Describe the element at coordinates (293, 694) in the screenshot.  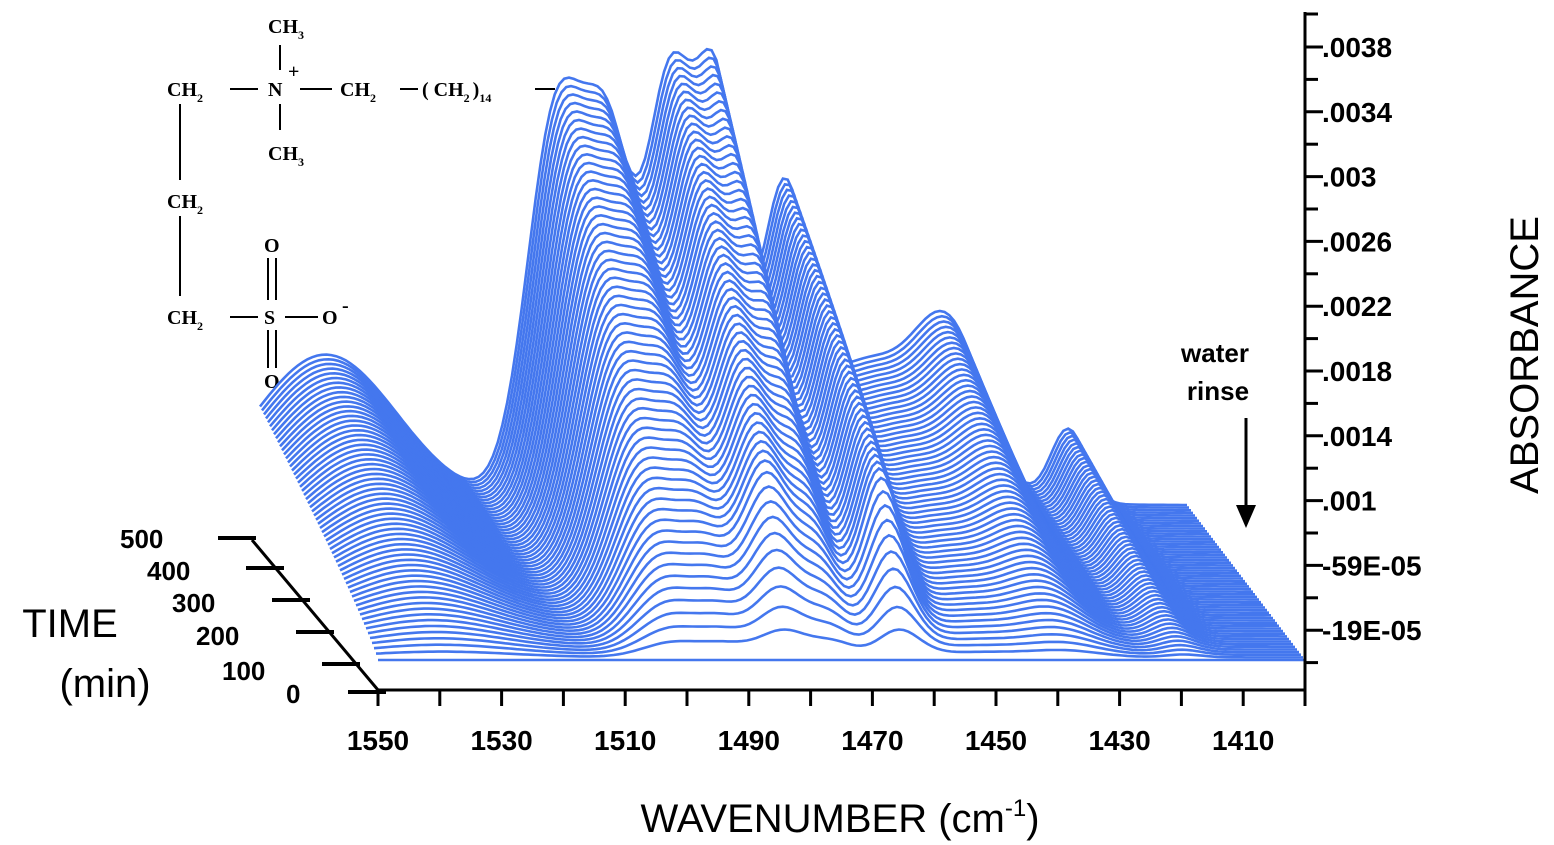
I see `time-tick-label: 0` at that location.